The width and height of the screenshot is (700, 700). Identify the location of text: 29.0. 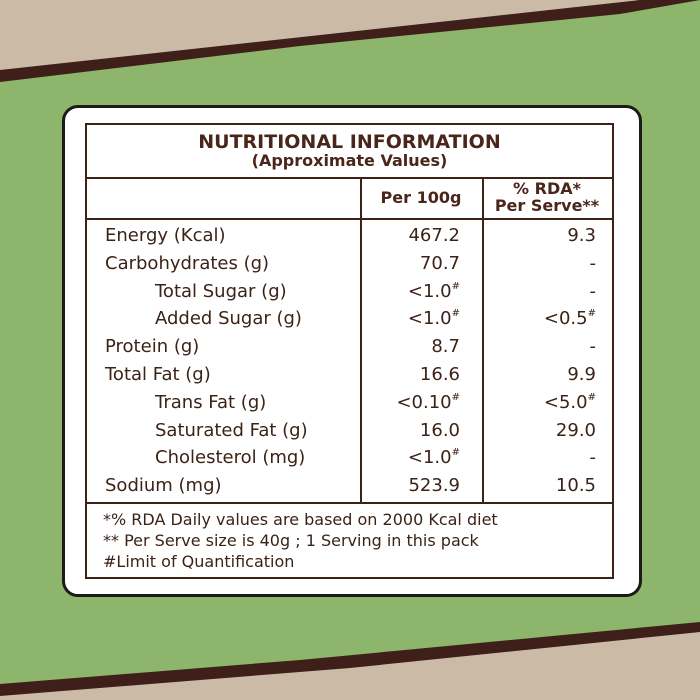
(575, 430).